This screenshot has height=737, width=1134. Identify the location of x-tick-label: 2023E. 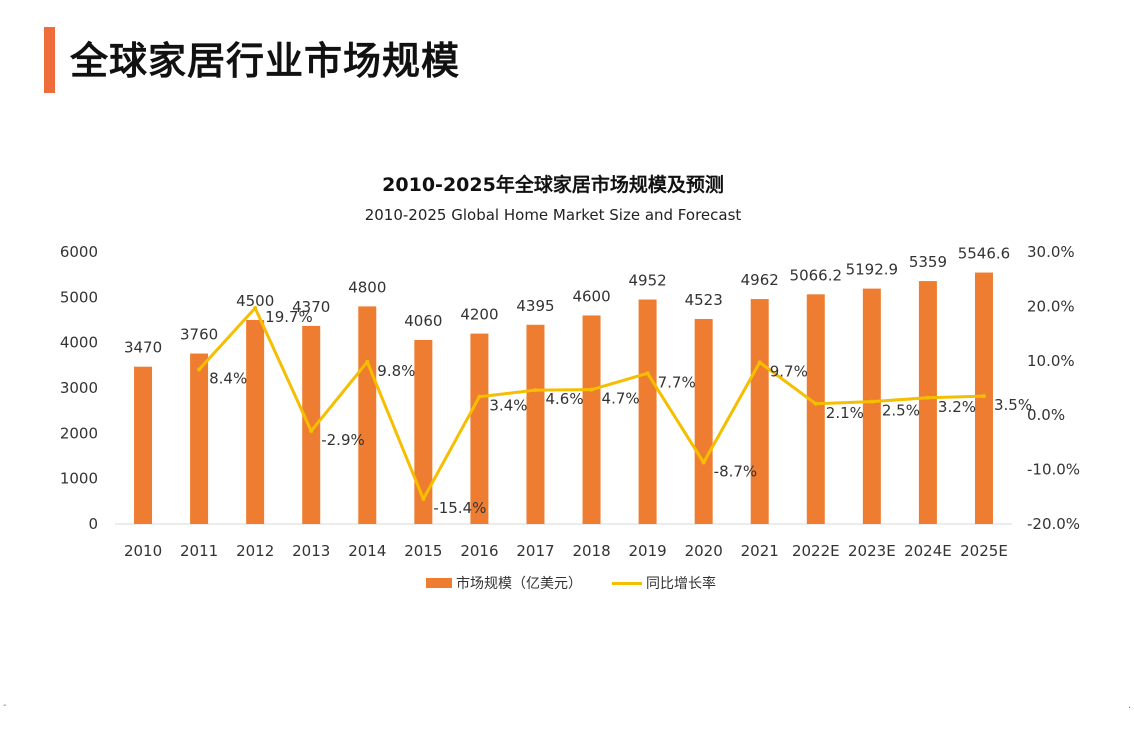
(872, 551).